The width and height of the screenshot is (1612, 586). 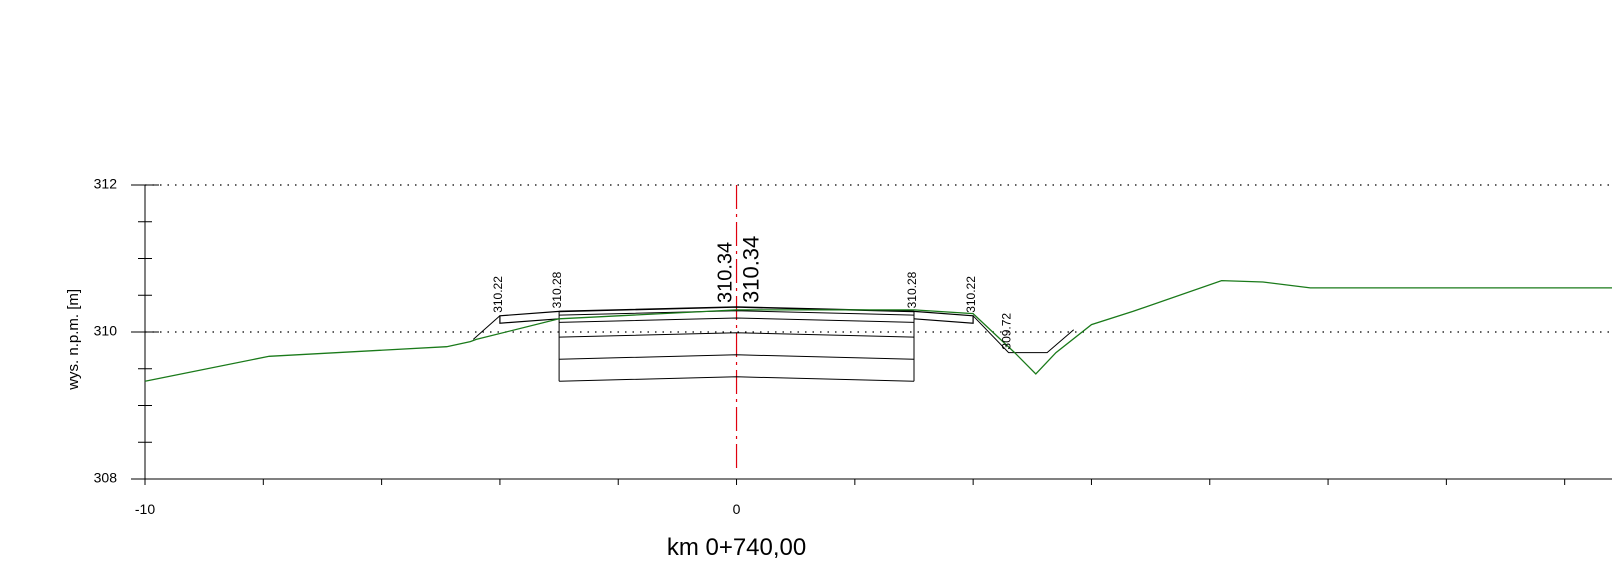 I want to click on x-tick-labels: -10 0, so click(x=438, y=509).